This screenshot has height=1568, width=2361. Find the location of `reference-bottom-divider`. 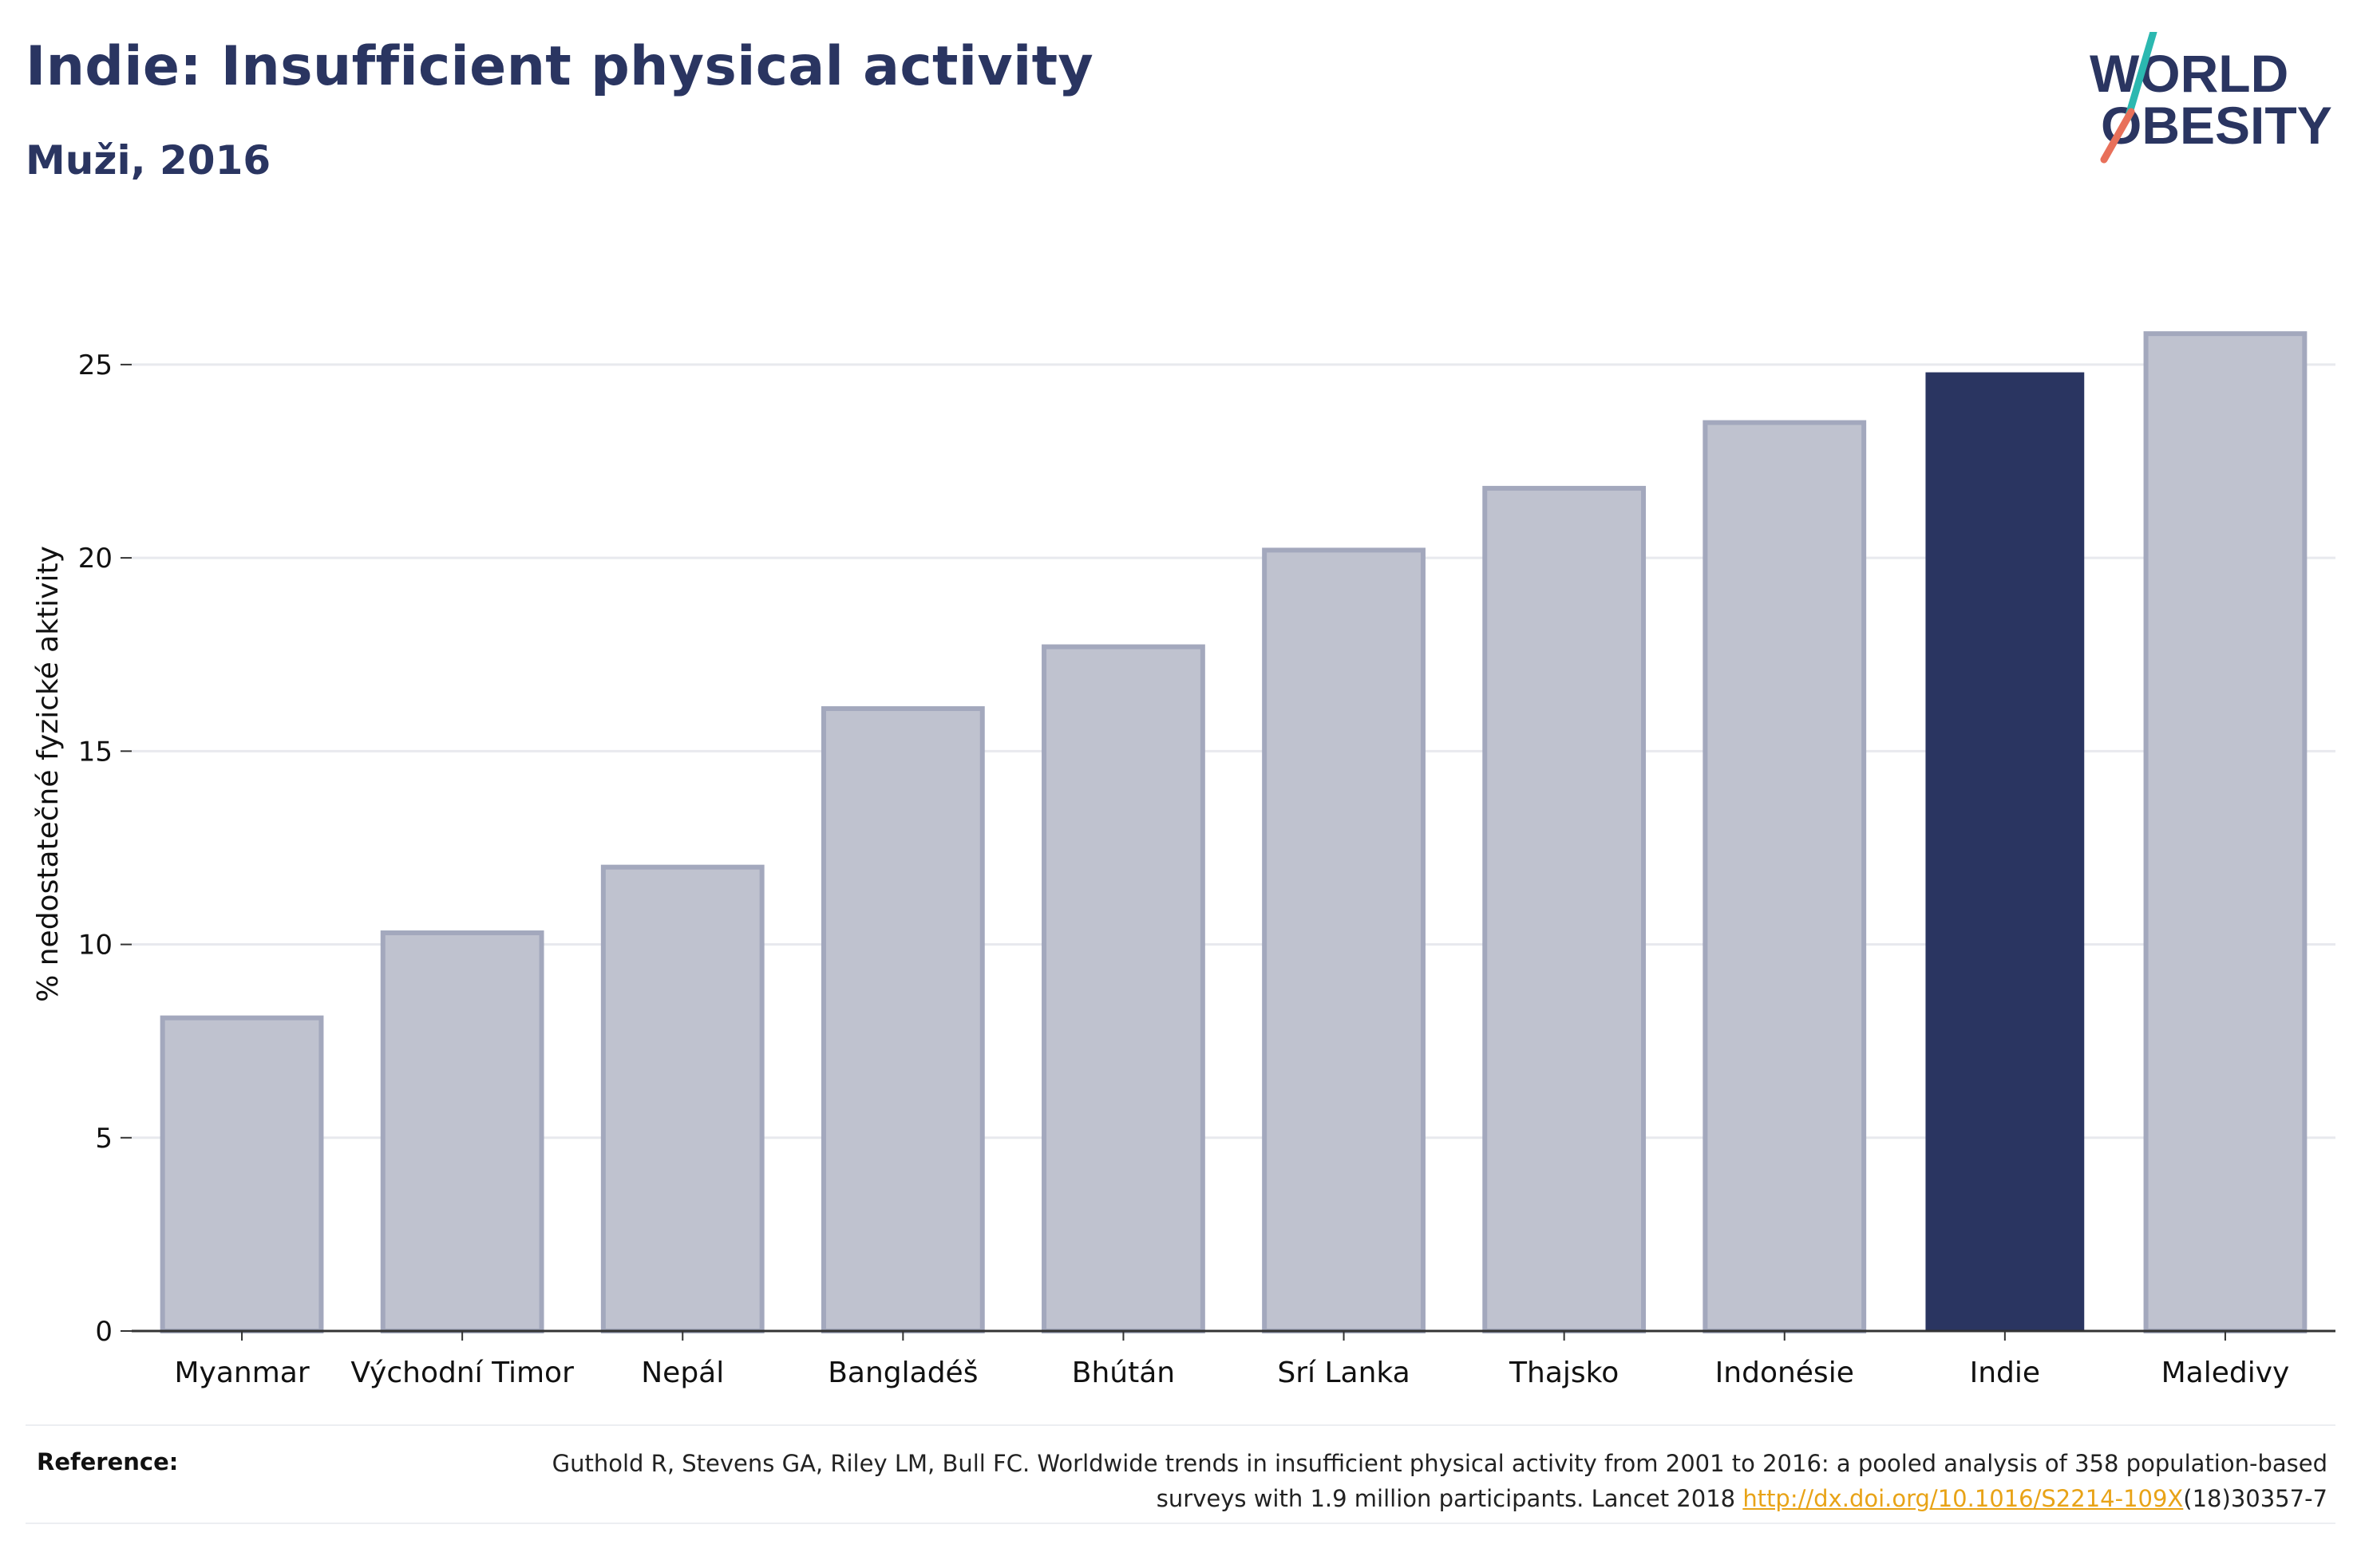

reference-bottom-divider is located at coordinates (1180, 1523).